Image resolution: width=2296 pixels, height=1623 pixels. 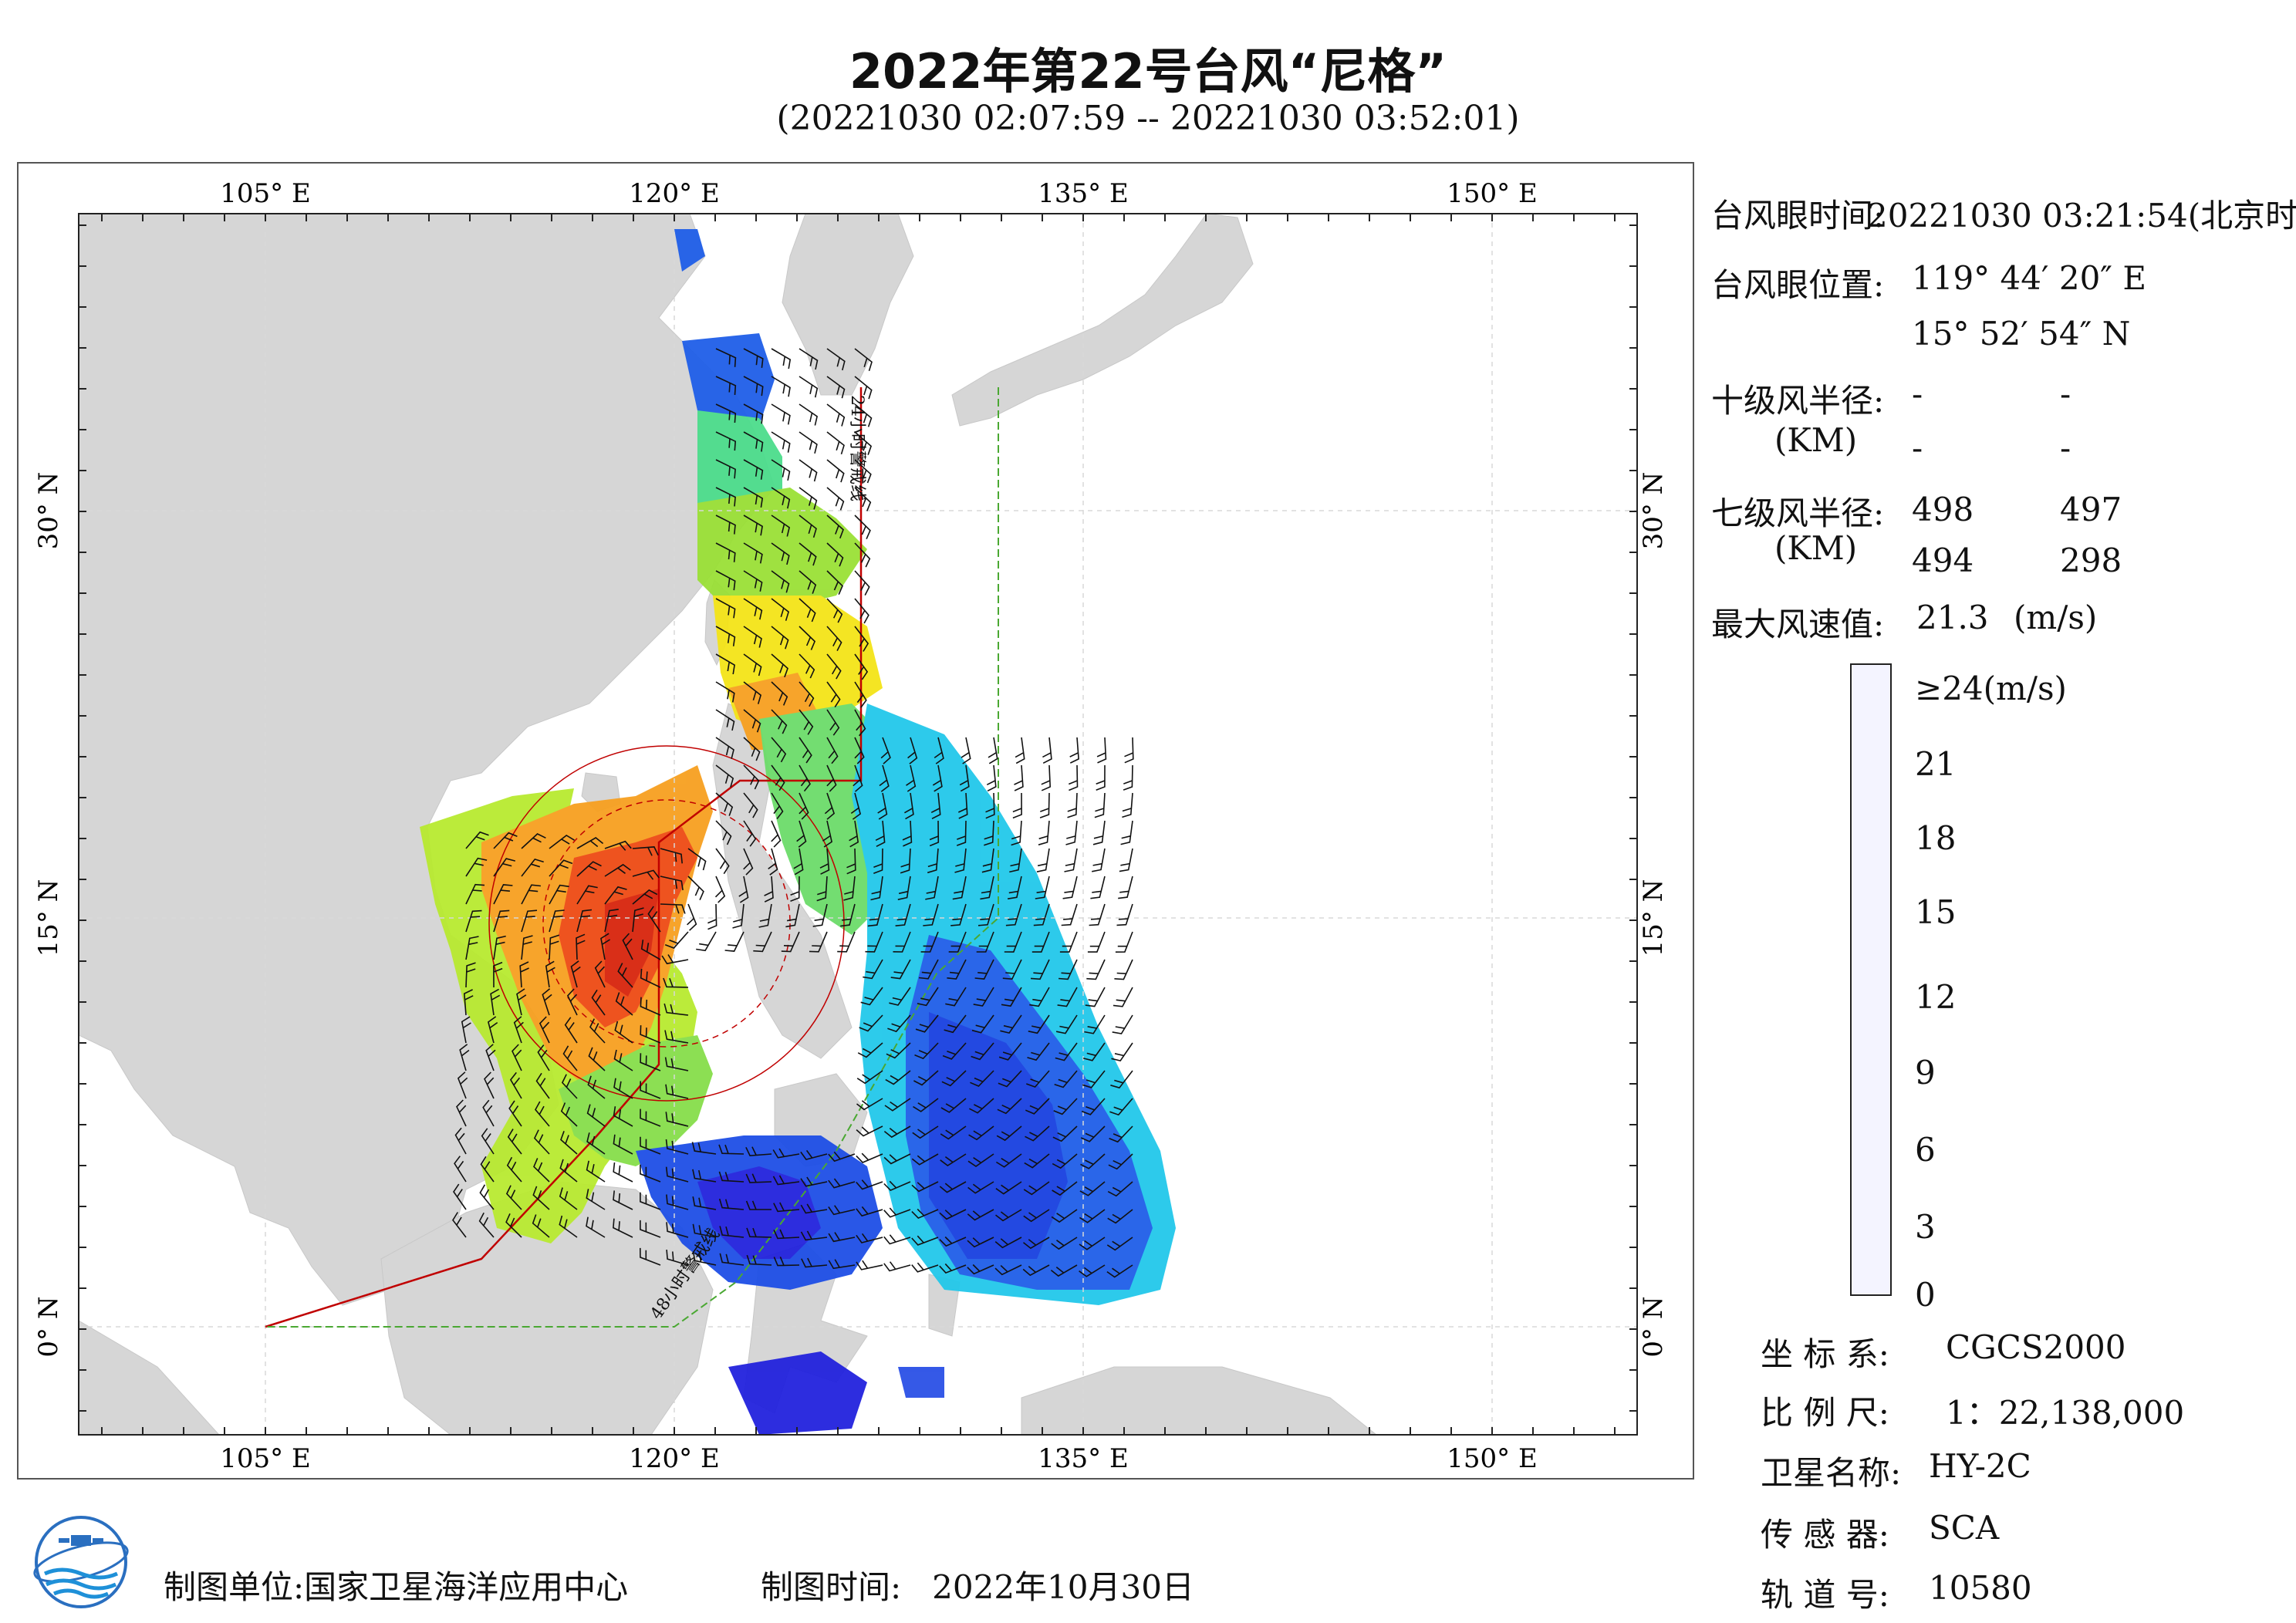 I want to click on colorbar-tick-3: 3, so click(x=1925, y=1227).